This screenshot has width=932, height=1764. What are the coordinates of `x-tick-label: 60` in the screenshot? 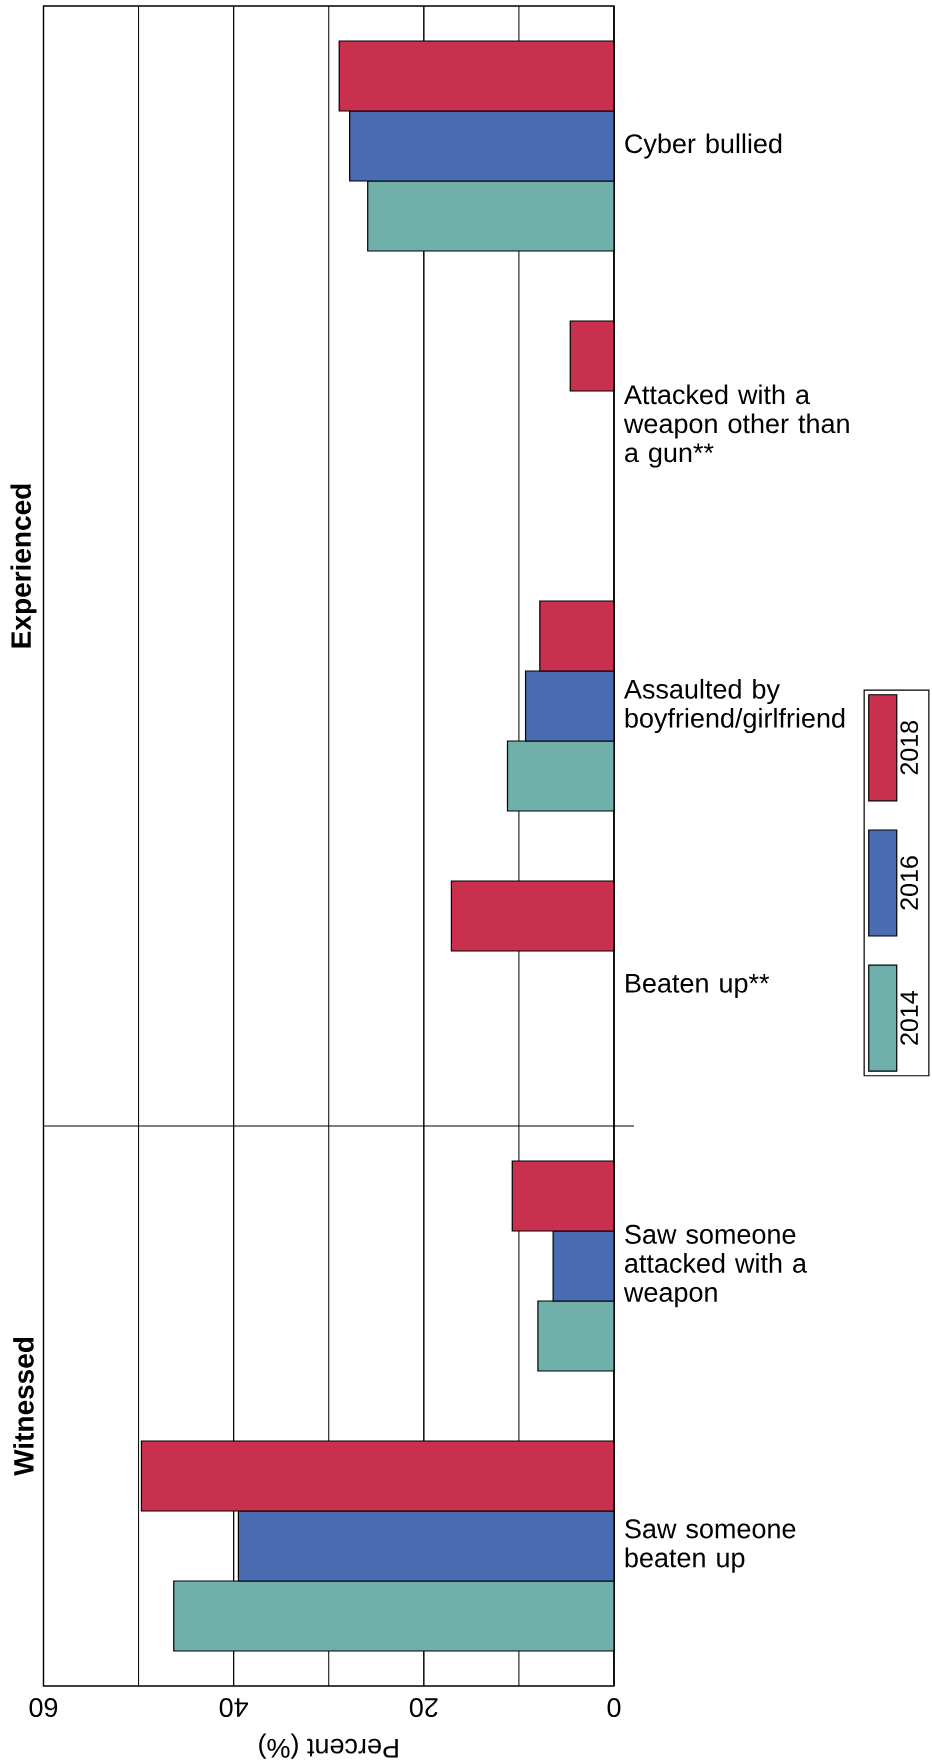 It's located at (43, 1707).